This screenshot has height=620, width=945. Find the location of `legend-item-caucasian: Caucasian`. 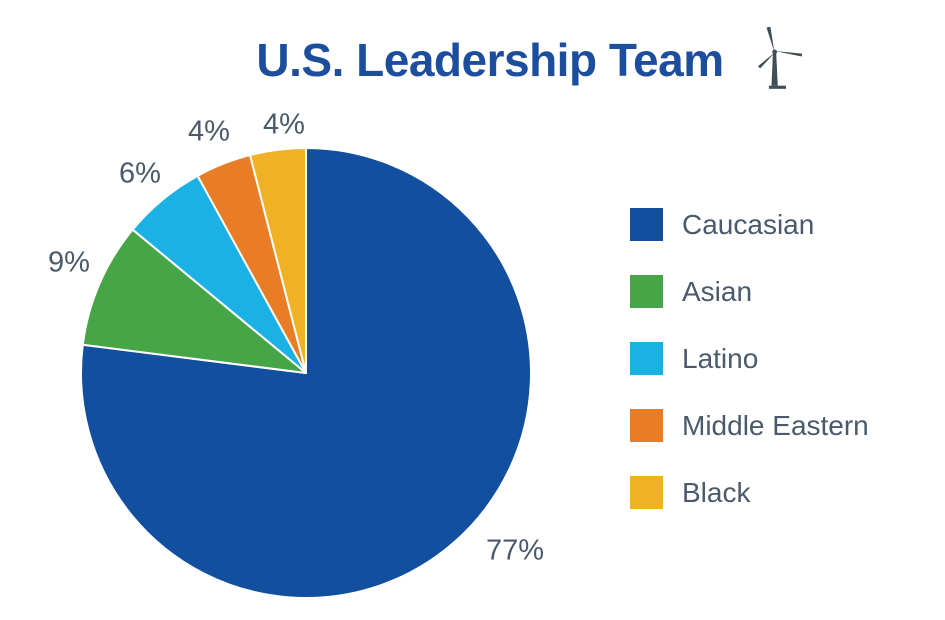

legend-item-caucasian: Caucasian is located at coordinates (749, 224).